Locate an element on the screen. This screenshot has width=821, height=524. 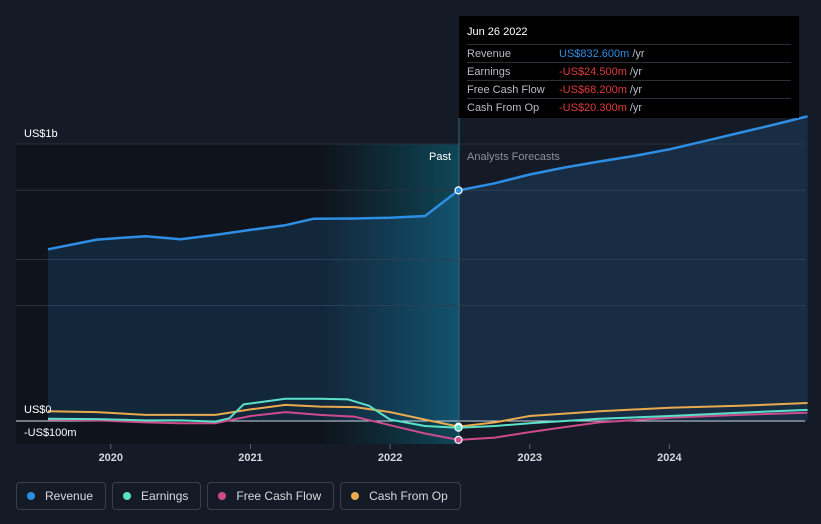
legend-label: Earnings is located at coordinates (165, 496).